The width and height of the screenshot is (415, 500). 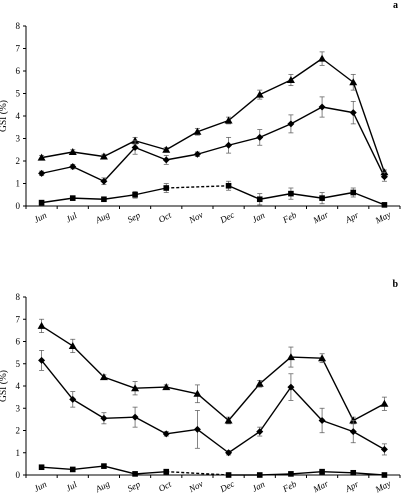 I want to click on x-tick-label: May, so click(x=383, y=217).